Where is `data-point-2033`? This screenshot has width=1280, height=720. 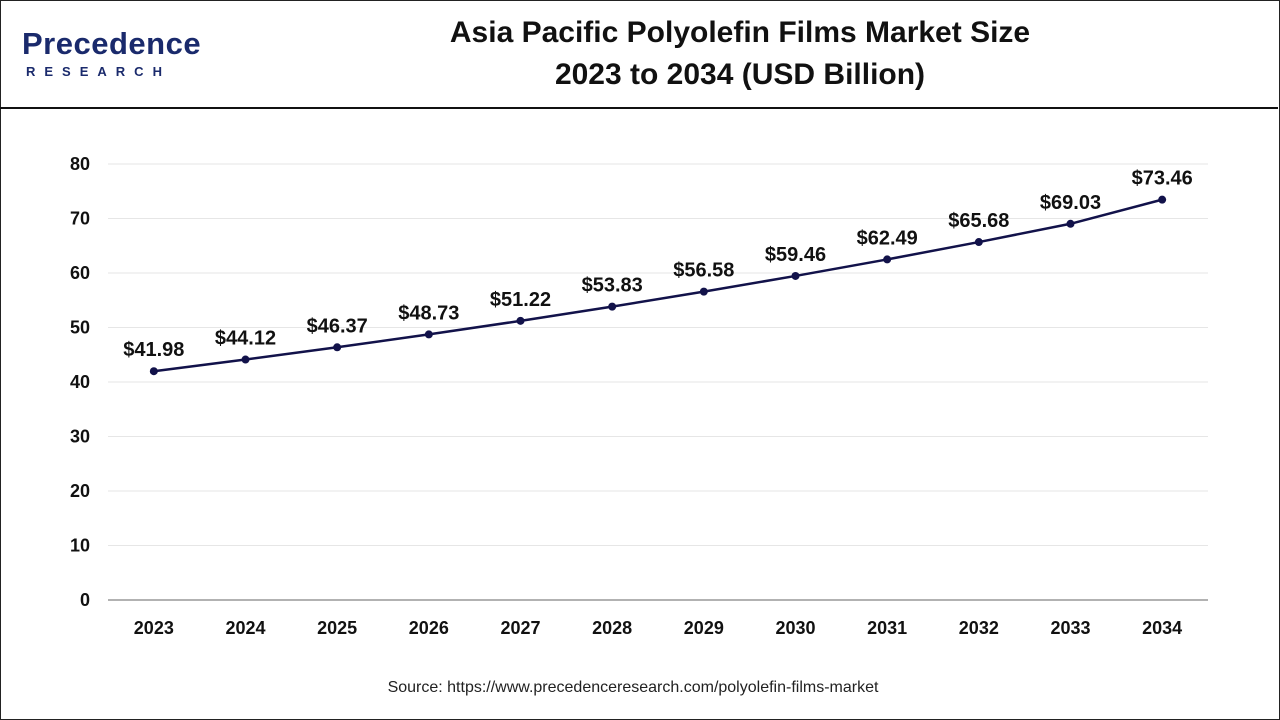 data-point-2033 is located at coordinates (1070, 223).